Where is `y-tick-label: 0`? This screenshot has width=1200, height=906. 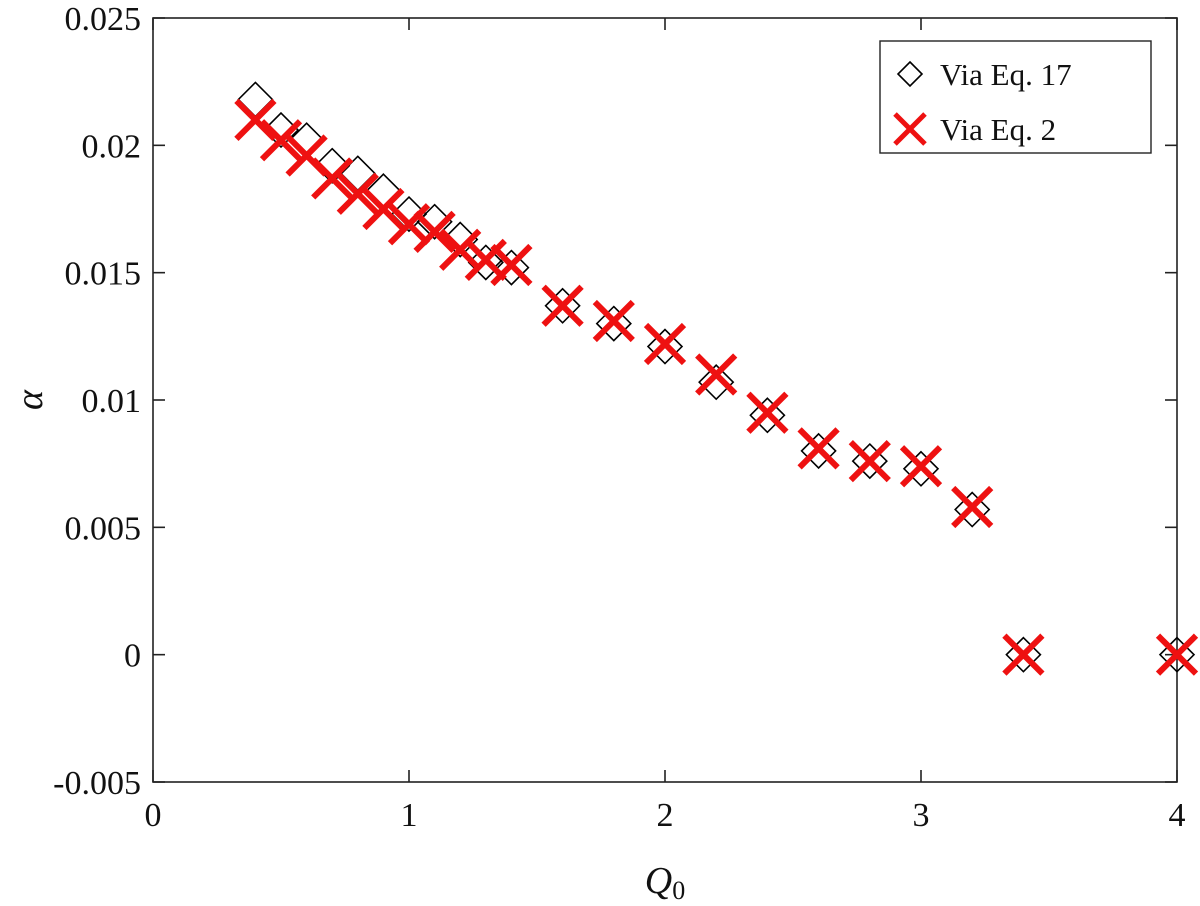
y-tick-label: 0 is located at coordinates (132, 656).